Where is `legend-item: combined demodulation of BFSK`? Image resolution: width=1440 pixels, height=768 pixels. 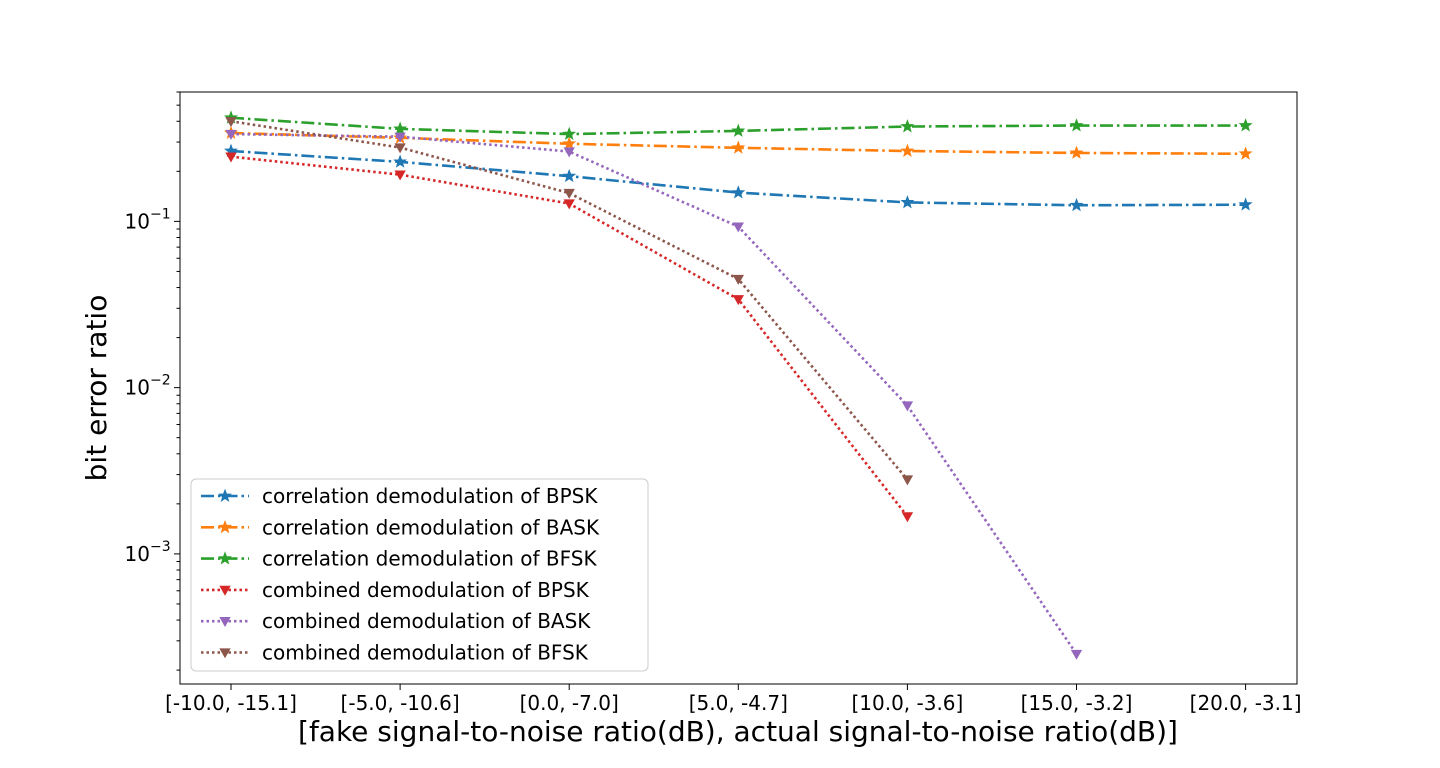 legend-item: combined demodulation of BFSK is located at coordinates (395, 653).